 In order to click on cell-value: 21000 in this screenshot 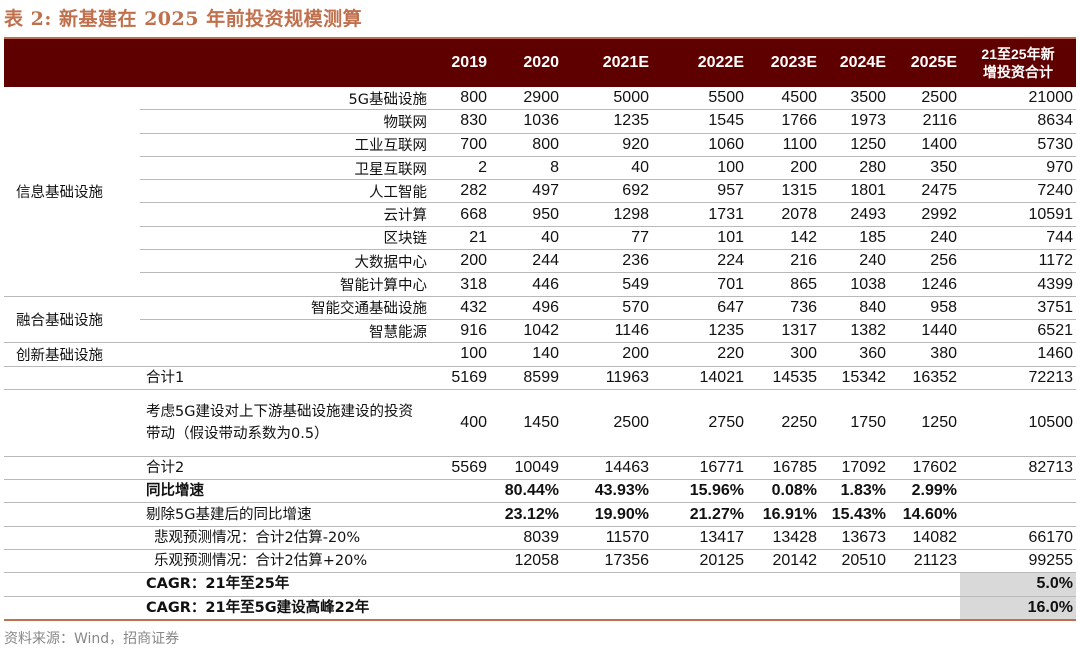, I will do `click(1018, 99)`.